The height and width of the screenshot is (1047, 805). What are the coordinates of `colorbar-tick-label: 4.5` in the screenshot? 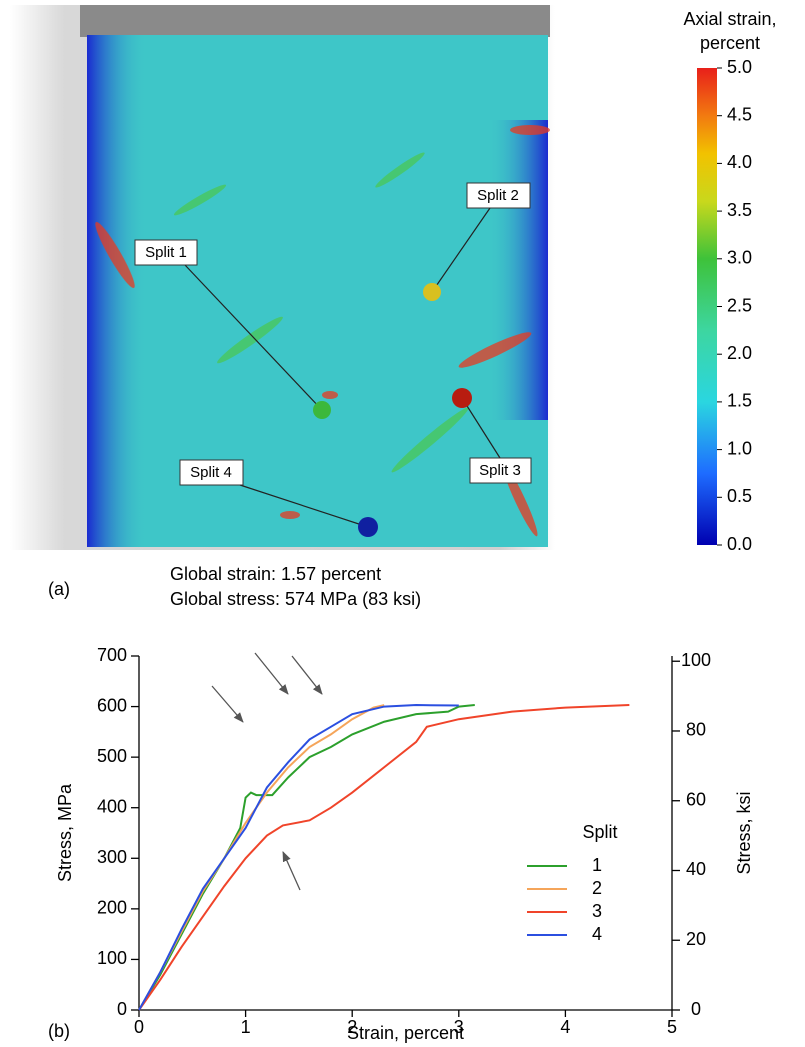 It's located at (739, 114).